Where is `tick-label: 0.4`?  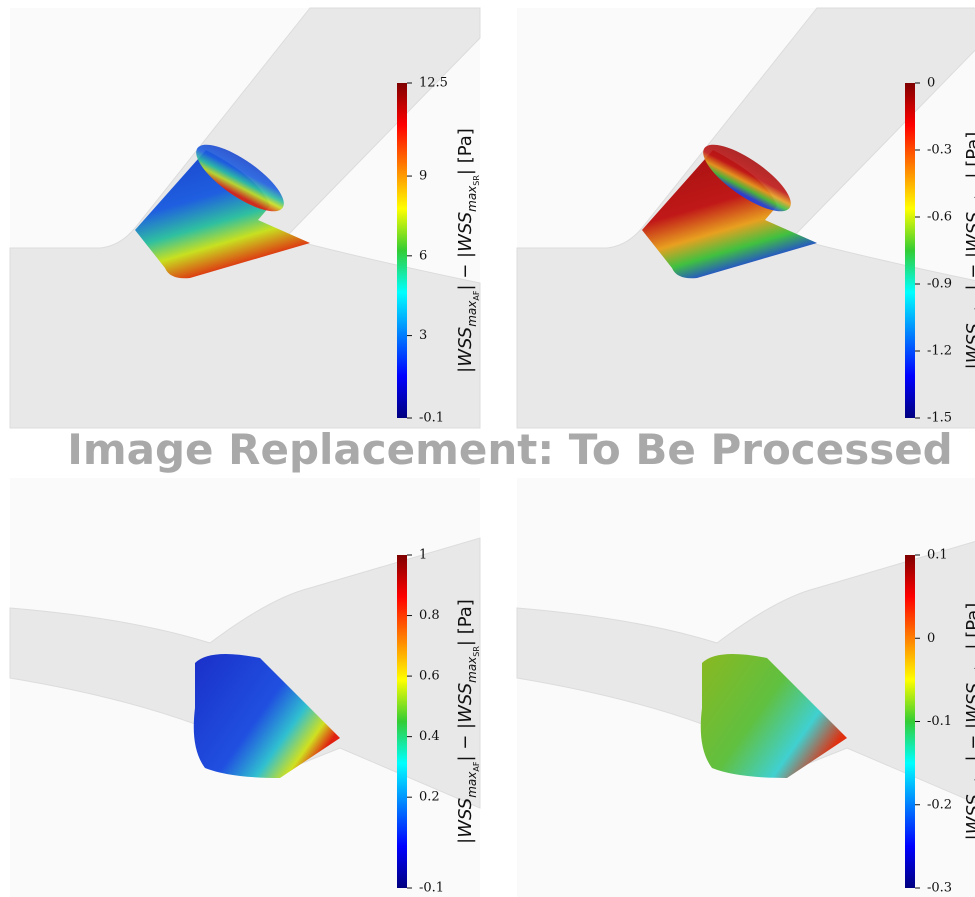 tick-label: 0.4 is located at coordinates (429, 736).